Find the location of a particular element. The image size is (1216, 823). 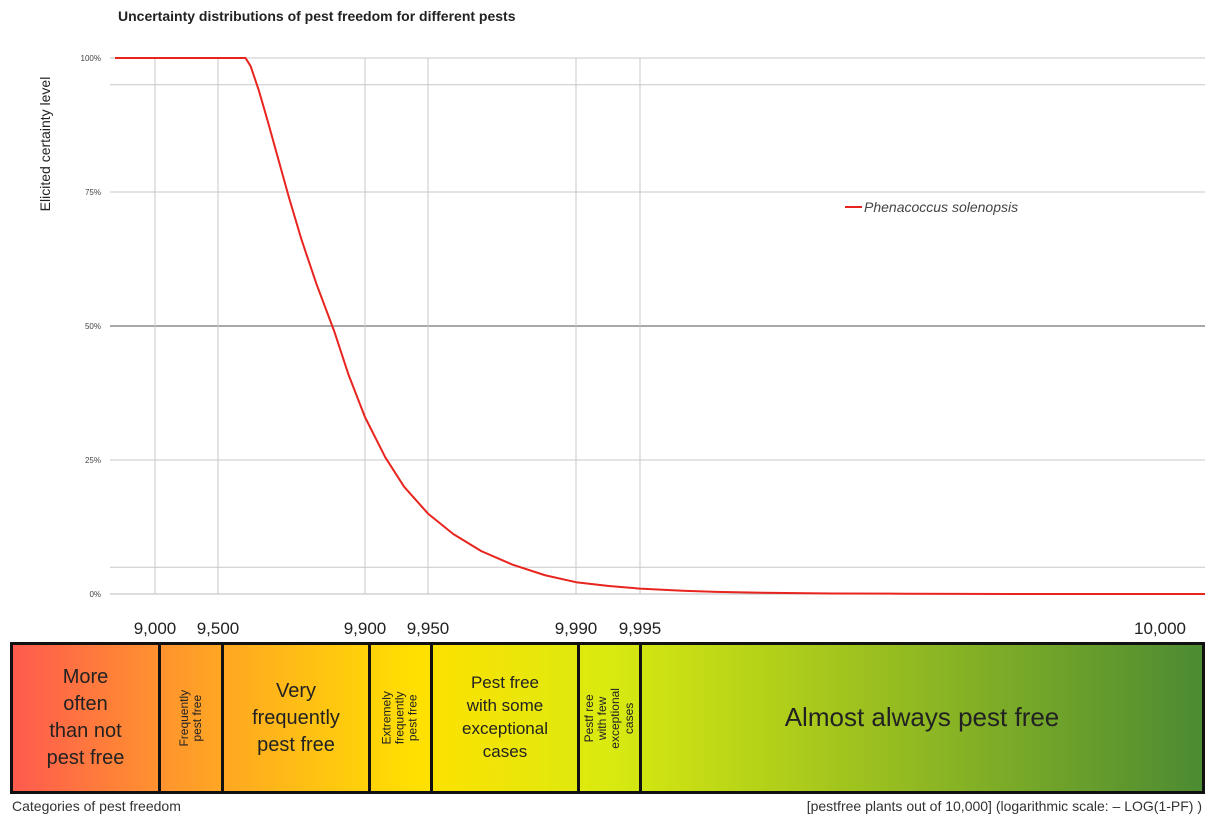

categories-label: Categories of pest freedom is located at coordinates (96, 806).